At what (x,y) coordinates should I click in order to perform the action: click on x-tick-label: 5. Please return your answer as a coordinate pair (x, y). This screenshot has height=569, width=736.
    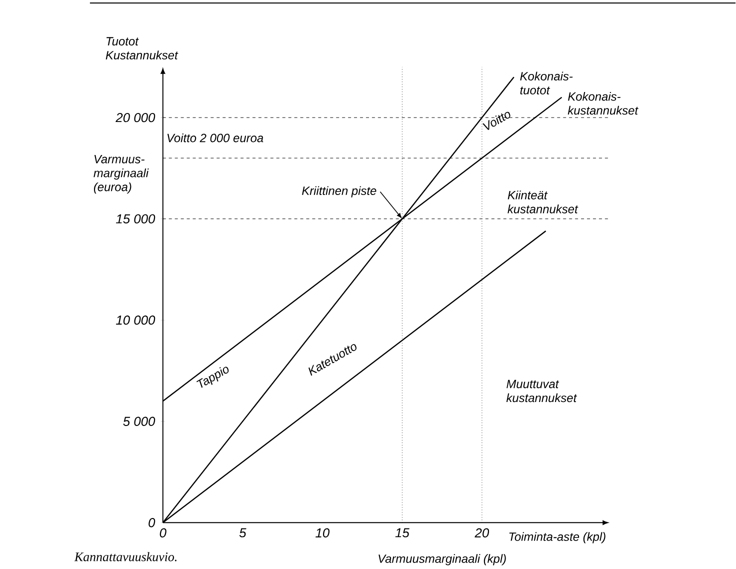
    Looking at the image, I should click on (242, 533).